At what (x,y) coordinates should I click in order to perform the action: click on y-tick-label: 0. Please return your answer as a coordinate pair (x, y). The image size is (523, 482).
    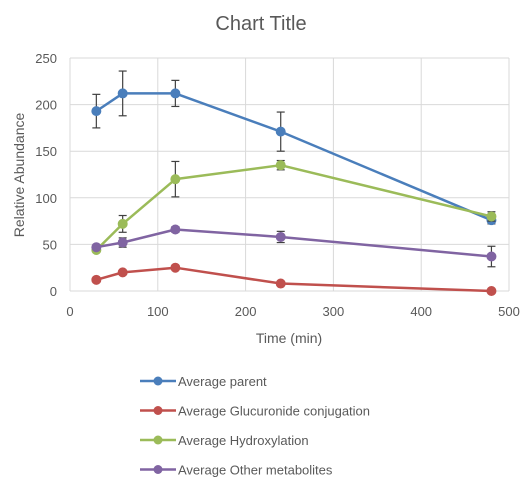
    Looking at the image, I should click on (53, 291).